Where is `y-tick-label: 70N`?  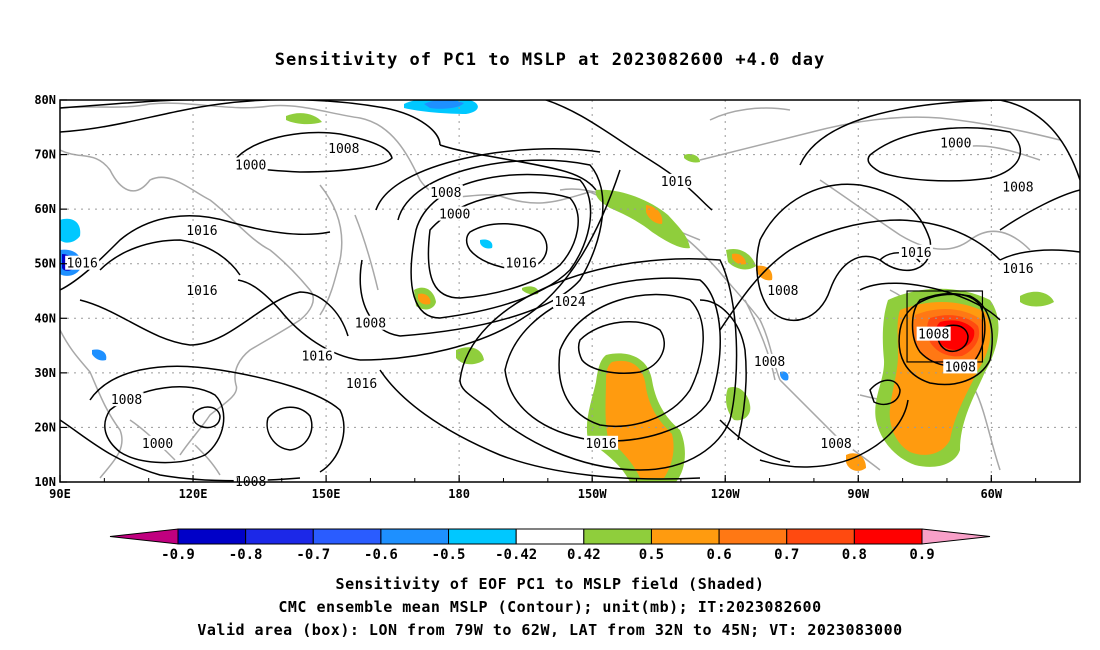 y-tick-label: 70N is located at coordinates (45, 155).